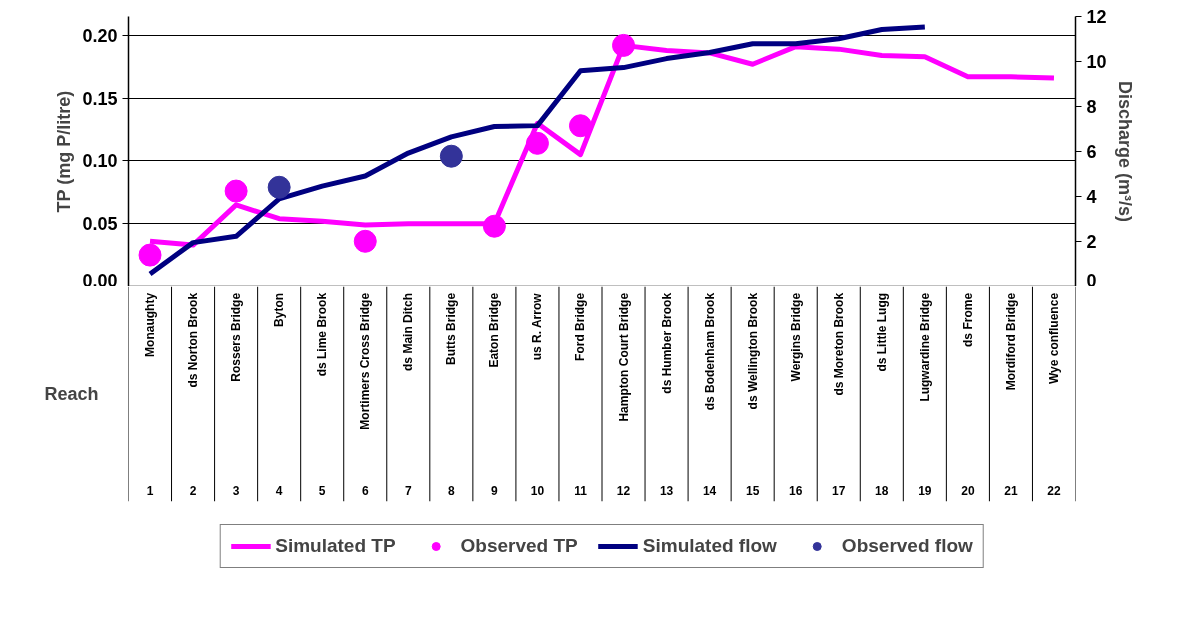 This screenshot has height=618, width=1179. Describe the element at coordinates (150, 324) in the screenshot. I see `x-tick-label: Monaughty` at that location.